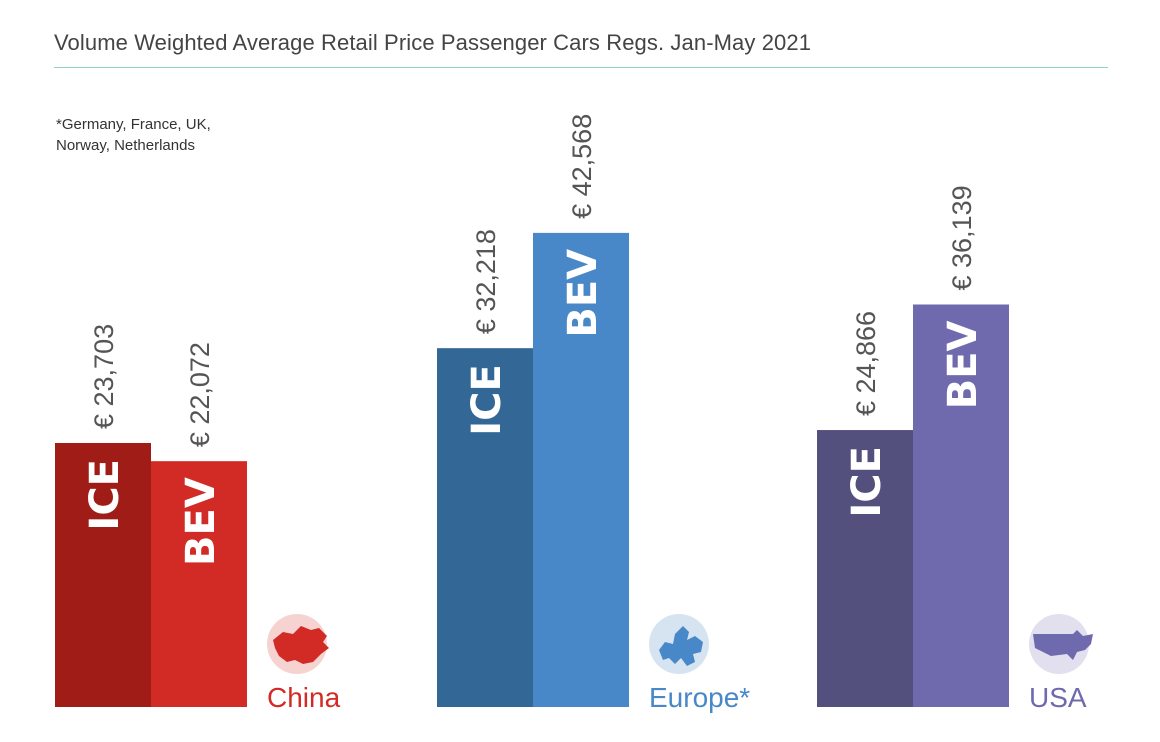 The image size is (1160, 742). Describe the element at coordinates (866, 363) in the screenshot. I see `bar-value-label: € 24,866` at that location.